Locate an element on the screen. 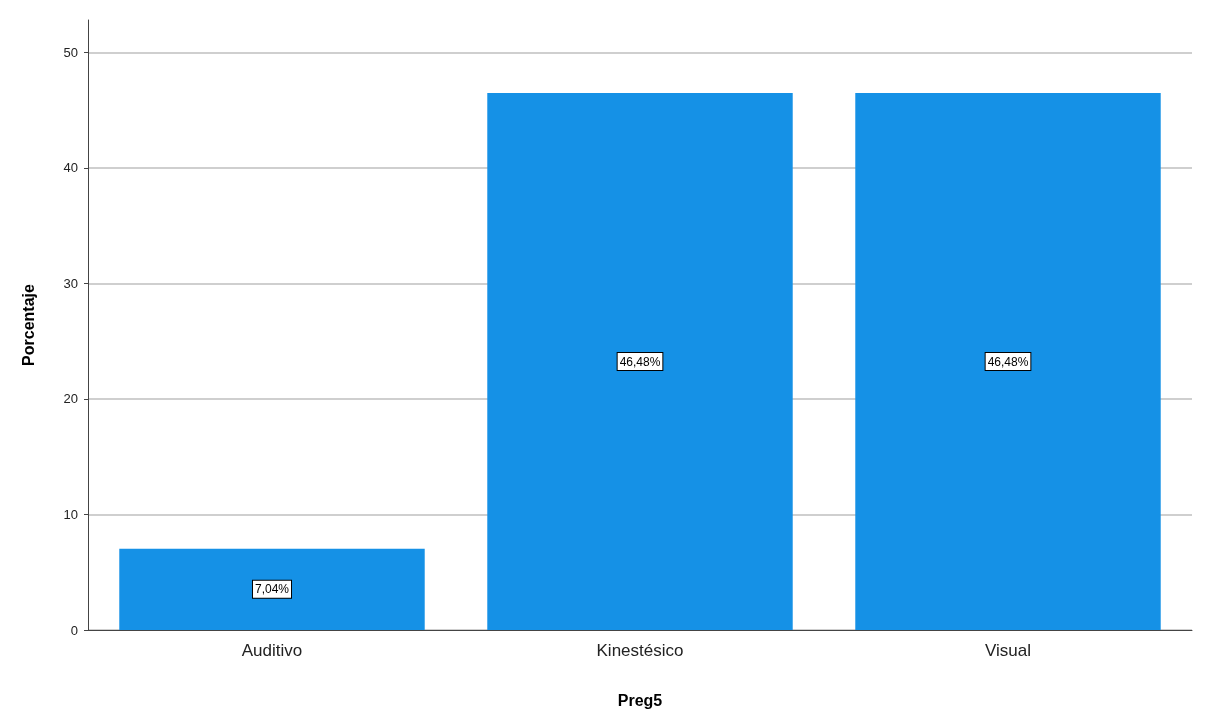  x-tick-label: Visual is located at coordinates (1008, 650).